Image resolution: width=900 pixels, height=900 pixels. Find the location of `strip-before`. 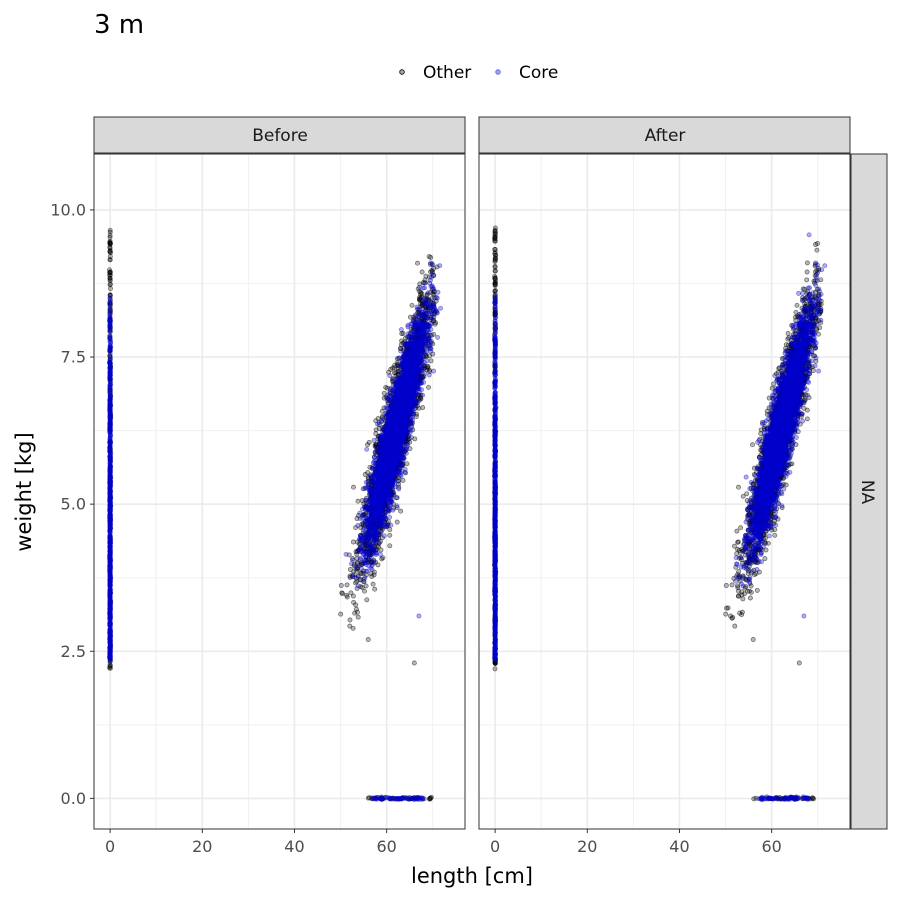

strip-before is located at coordinates (279, 135).